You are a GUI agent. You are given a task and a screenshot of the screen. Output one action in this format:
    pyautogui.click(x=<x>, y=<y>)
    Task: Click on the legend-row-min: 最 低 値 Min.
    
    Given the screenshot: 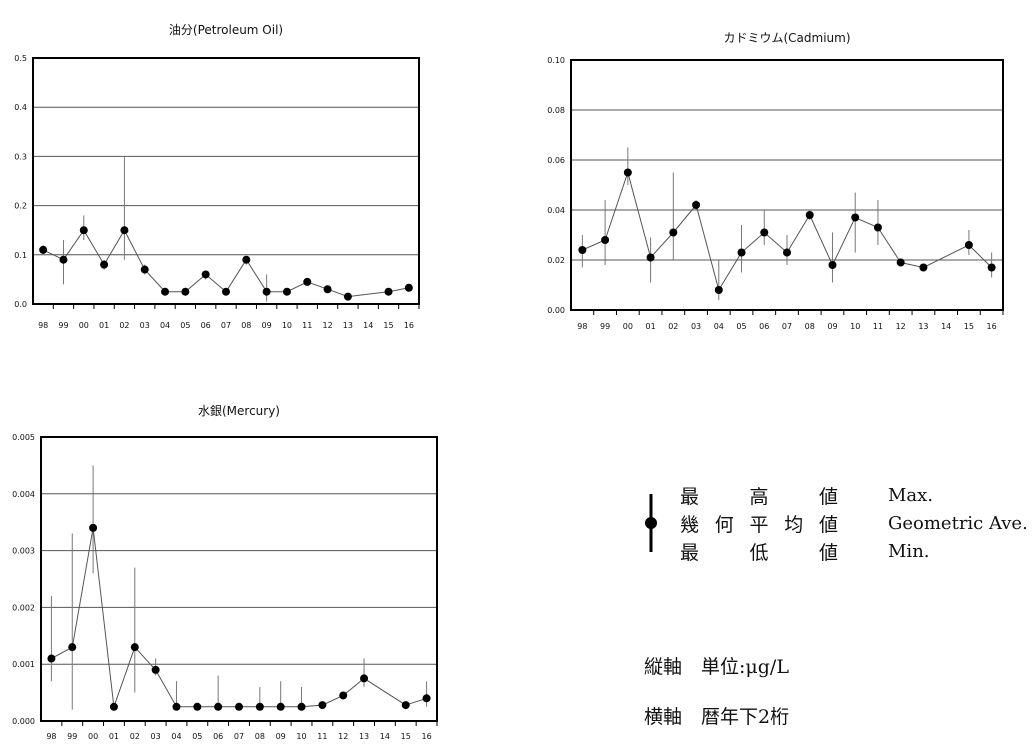 What is the action you would take?
    pyautogui.click(x=805, y=551)
    